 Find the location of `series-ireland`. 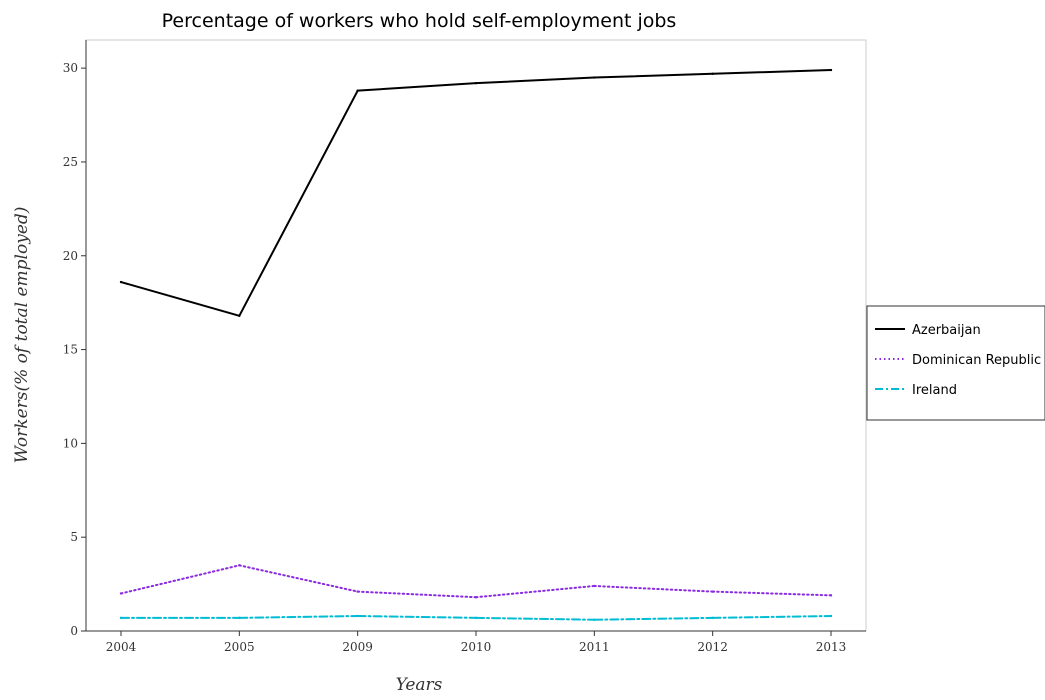

series-ireland is located at coordinates (476, 617).